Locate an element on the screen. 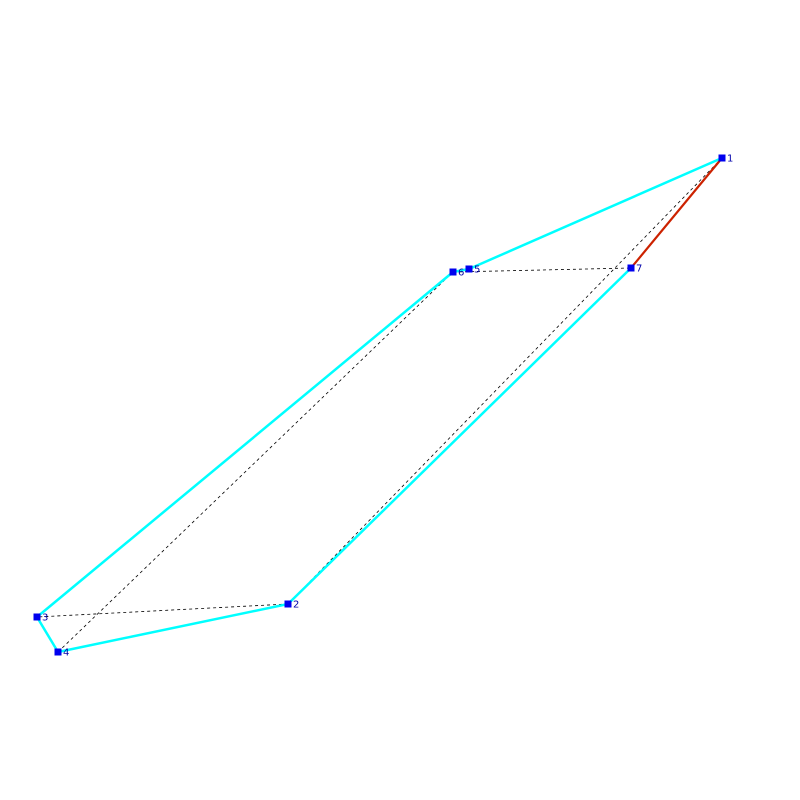  vertex-label-2: 2 is located at coordinates (296, 605).